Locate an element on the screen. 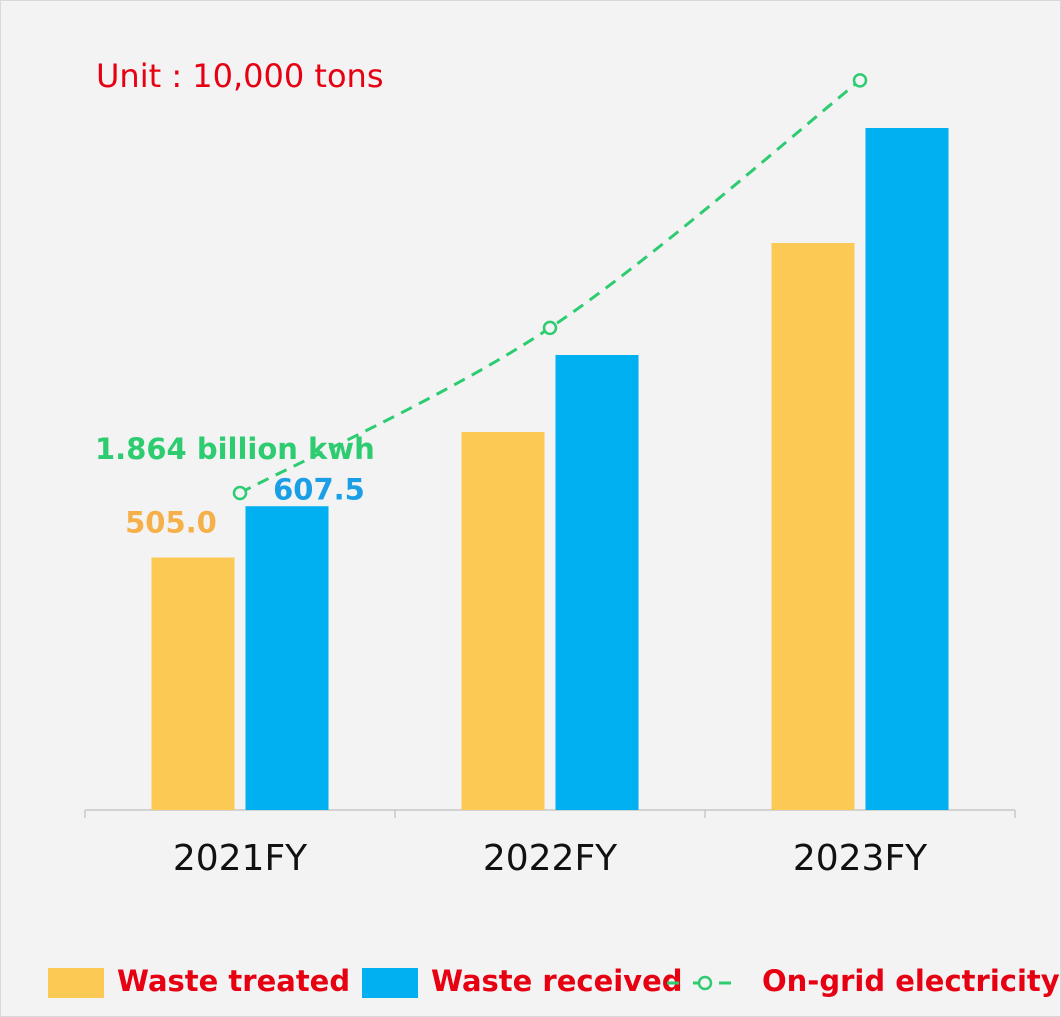  legend-label: On-grid electricity is located at coordinates (911, 981).